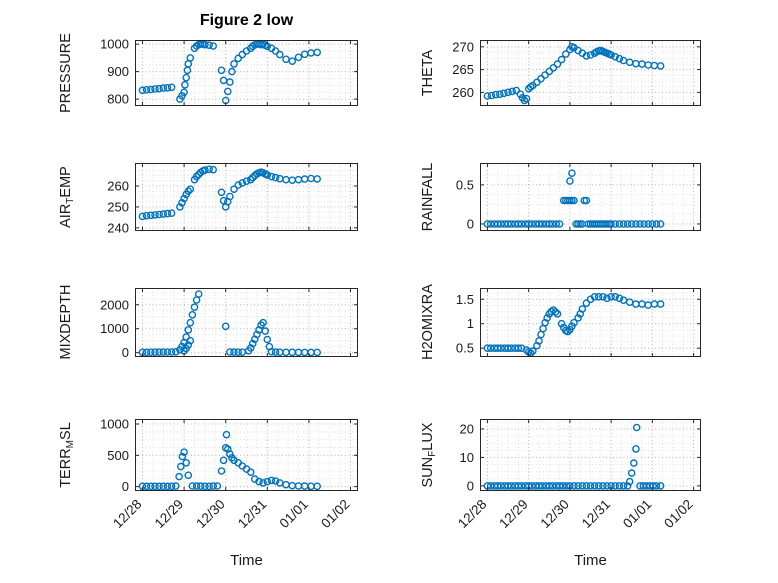 The height and width of the screenshot is (583, 778). What do you see at coordinates (114, 44) in the screenshot?
I see `y-tick-label: 1000` at bounding box center [114, 44].